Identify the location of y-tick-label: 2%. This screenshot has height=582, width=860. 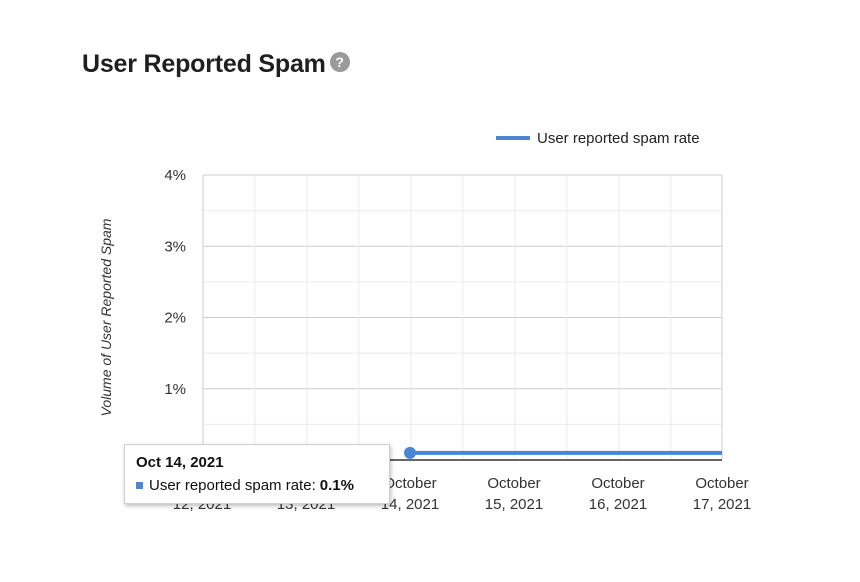
(175, 318).